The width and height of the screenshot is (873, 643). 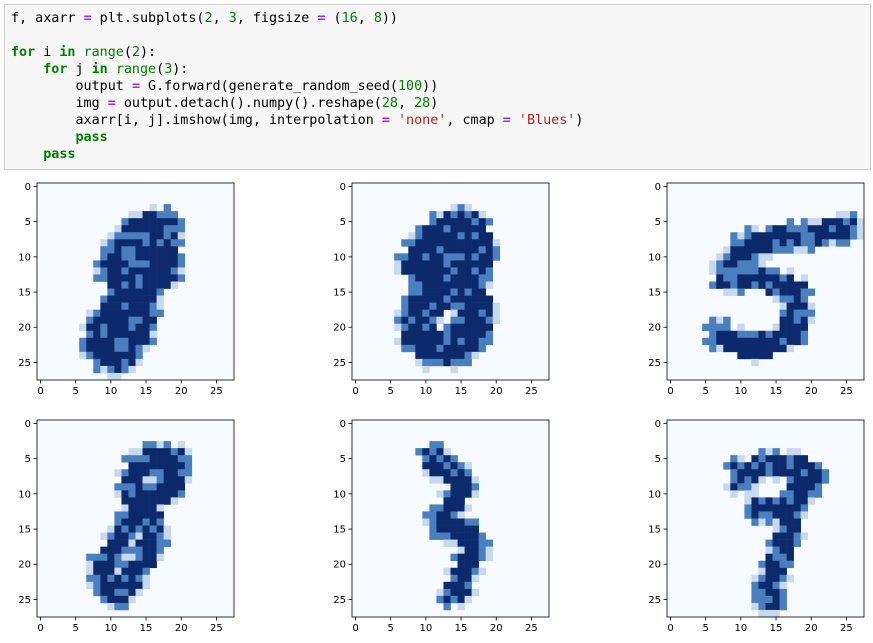 I want to click on code-token: 2, so click(x=135, y=52).